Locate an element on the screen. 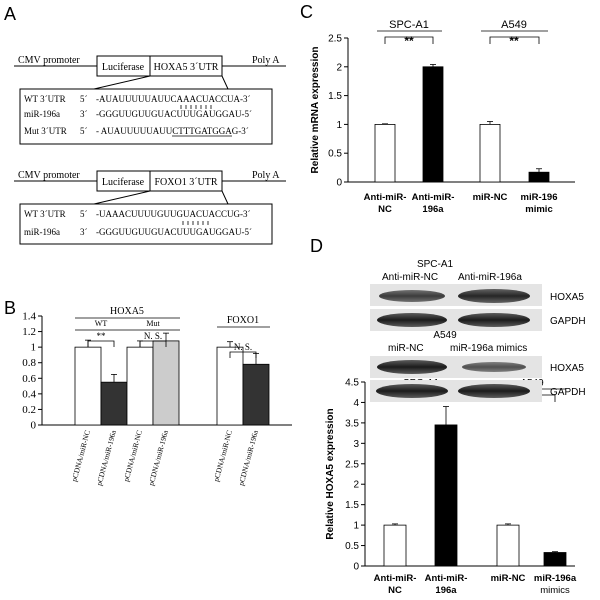 The image size is (600, 600). seq-row-label: Mut 3´UTR is located at coordinates (45, 131).